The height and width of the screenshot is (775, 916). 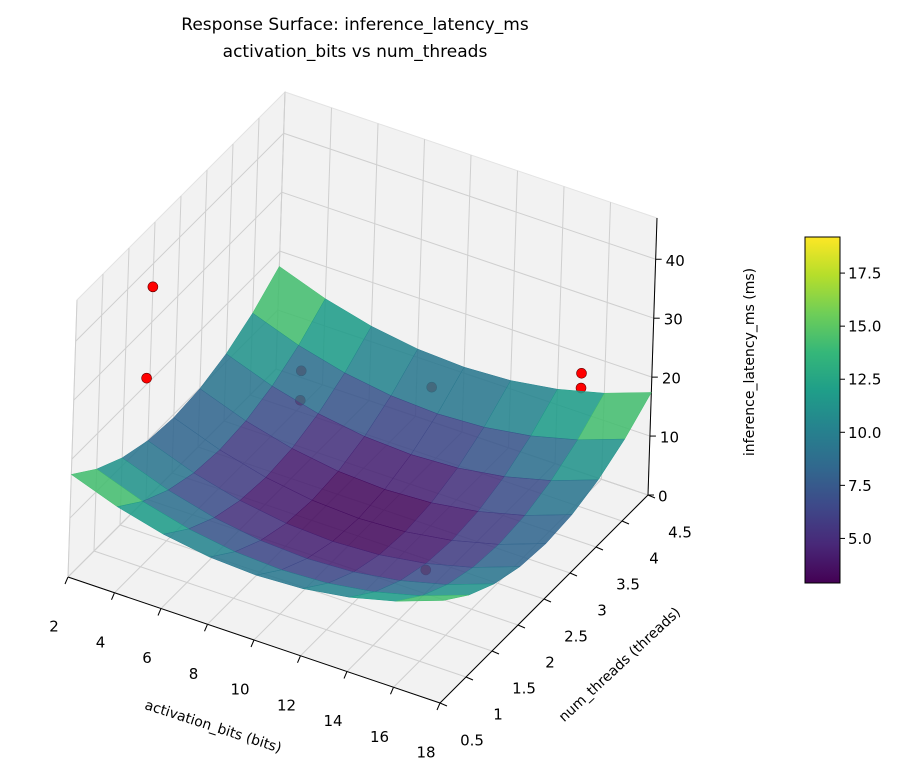 What do you see at coordinates (864, 274) in the screenshot?
I see `colorbar-tick-label: 17.5` at bounding box center [864, 274].